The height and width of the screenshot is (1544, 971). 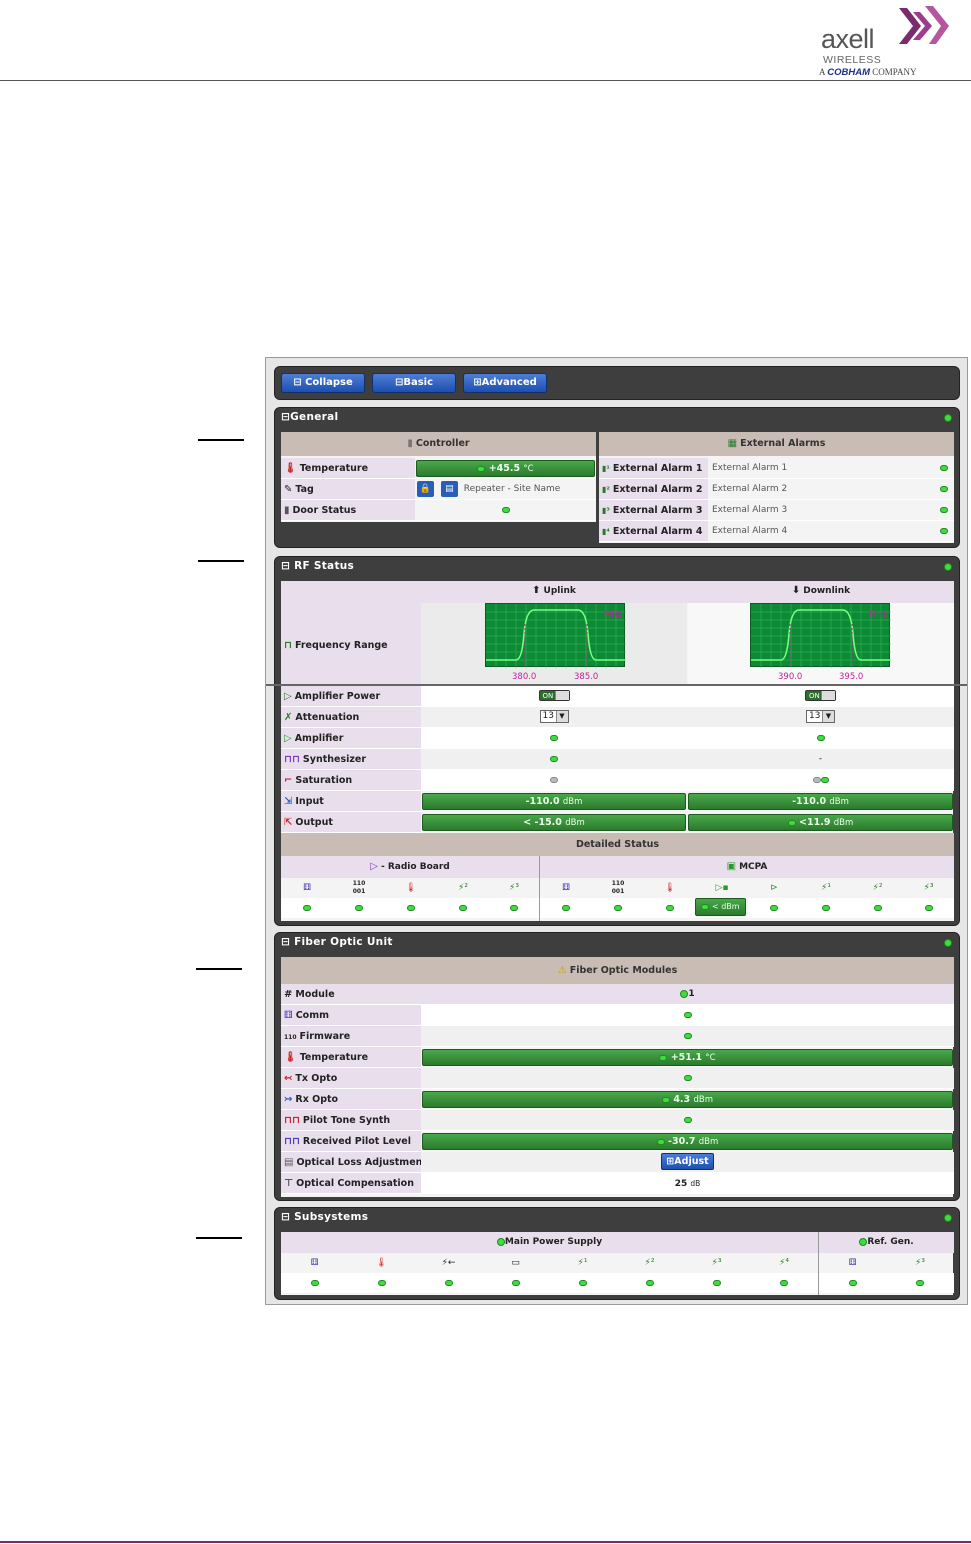 What do you see at coordinates (292, 1120) in the screenshot?
I see `pilot-synth-icon: ⊓⊓` at bounding box center [292, 1120].